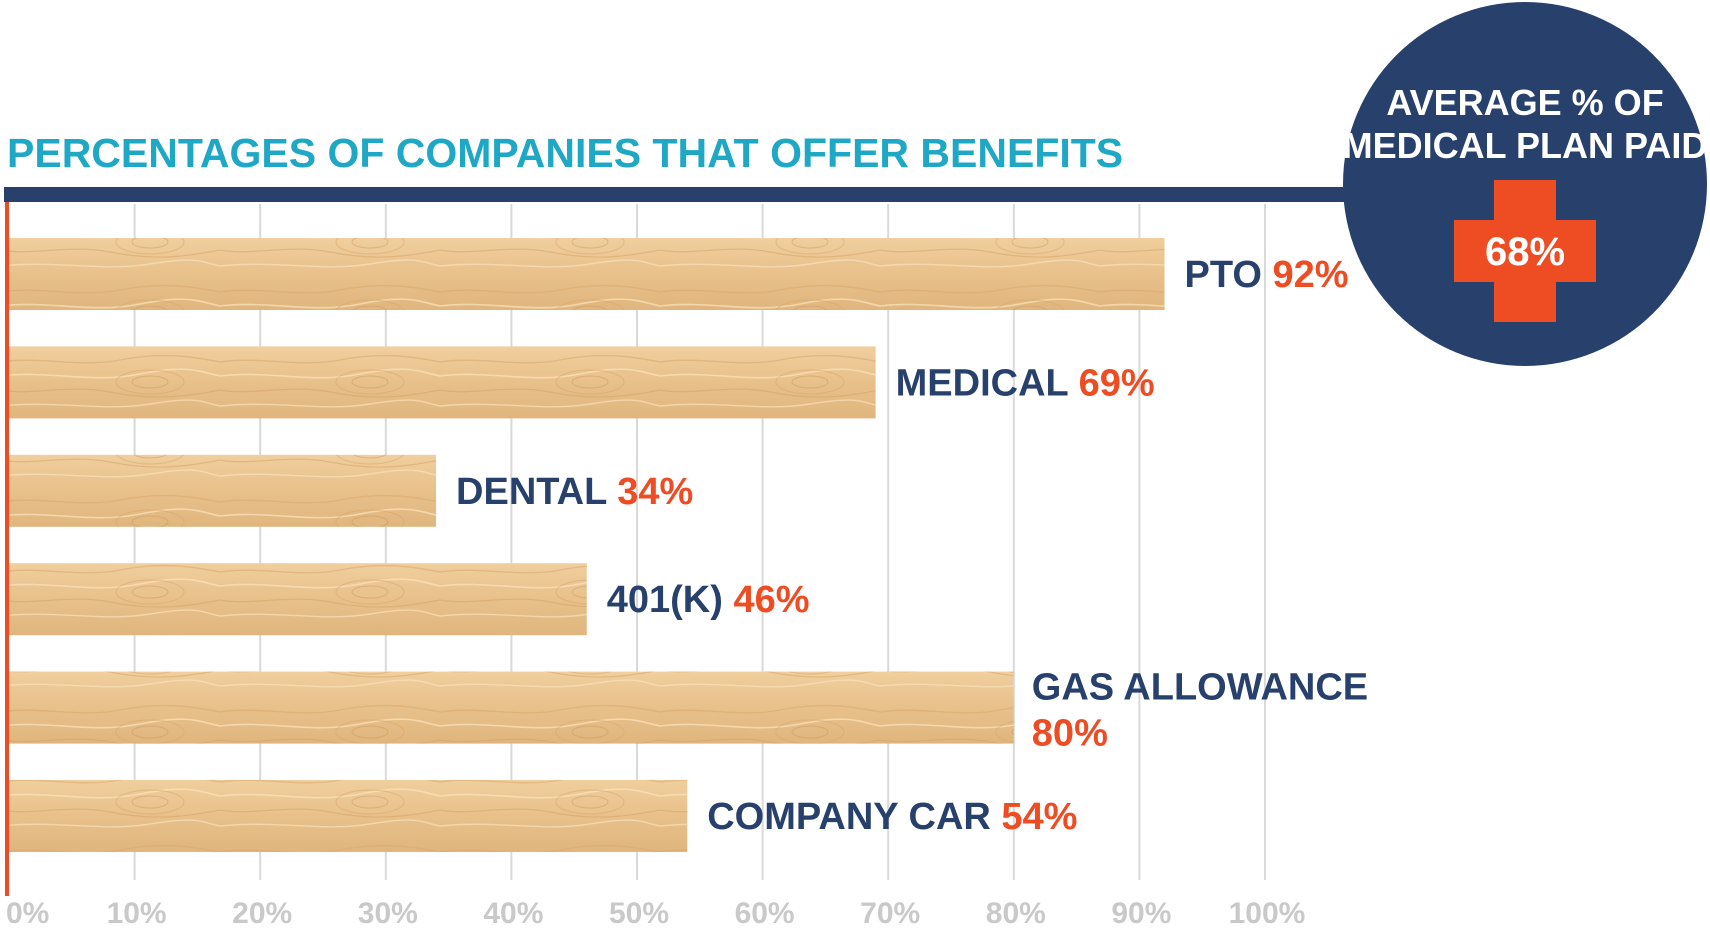 This screenshot has height=932, width=1710. What do you see at coordinates (1267, 913) in the screenshot?
I see `x-tick-label: 100%` at bounding box center [1267, 913].